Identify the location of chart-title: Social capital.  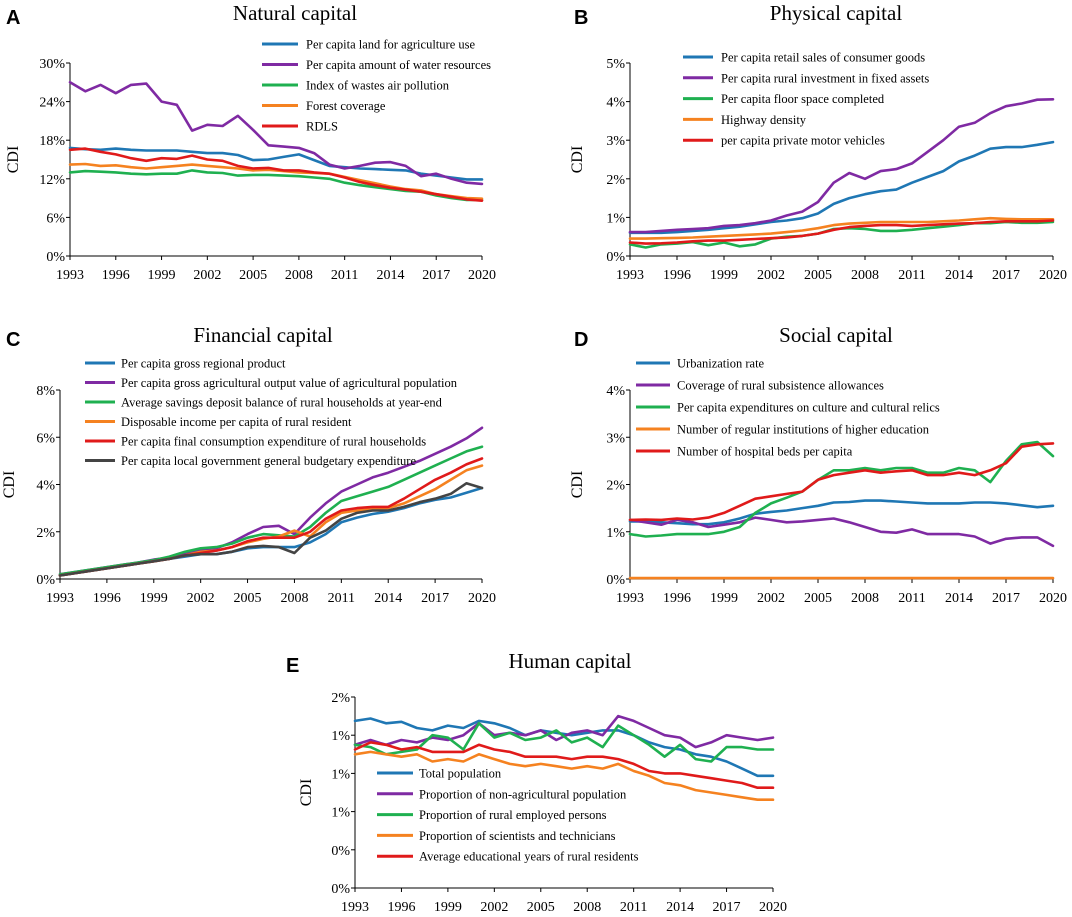
(836, 335).